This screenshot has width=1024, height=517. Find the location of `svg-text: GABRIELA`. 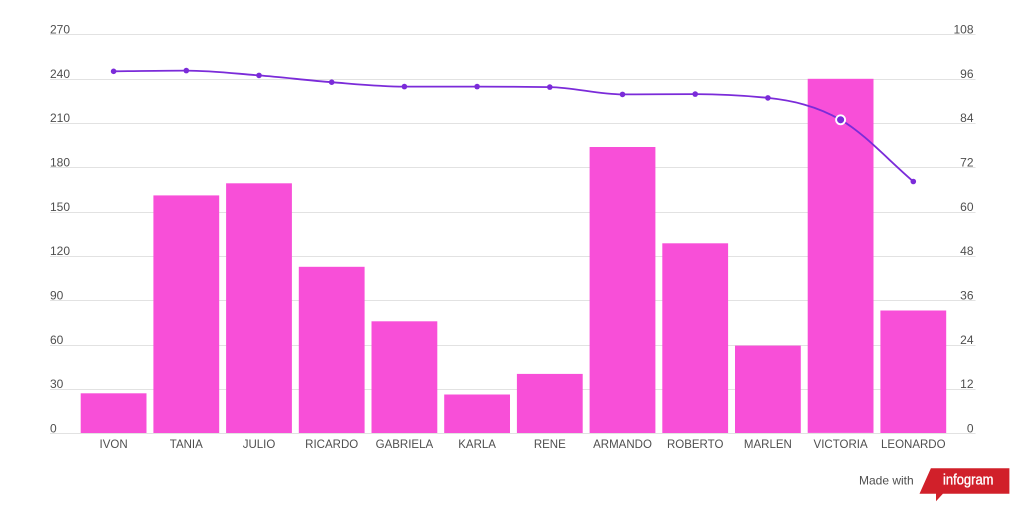

svg-text: GABRIELA is located at coordinates (405, 445).